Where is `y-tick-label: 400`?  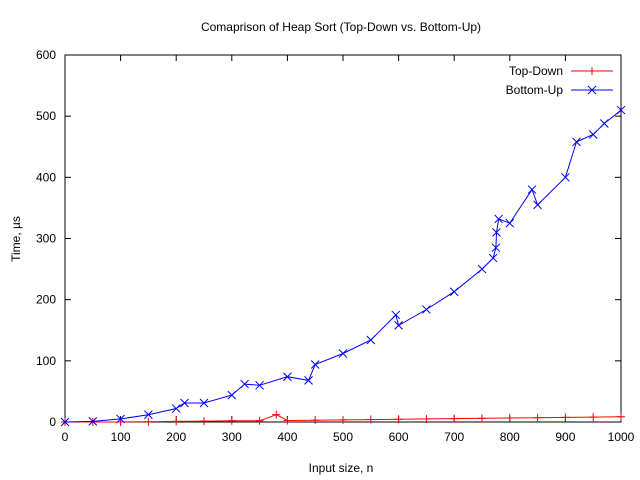
y-tick-label: 400 is located at coordinates (46, 177).